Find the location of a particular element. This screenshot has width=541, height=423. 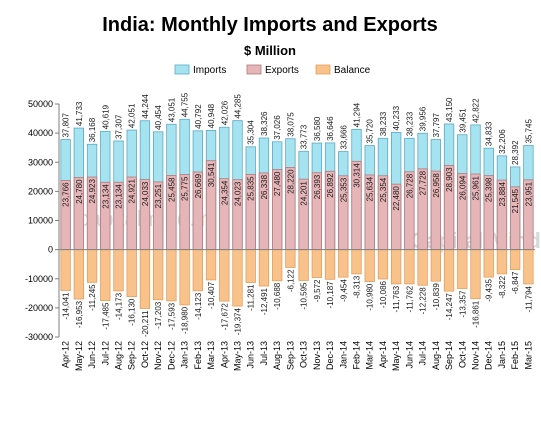

data-label-exports: 24,923 is located at coordinates (92, 190).